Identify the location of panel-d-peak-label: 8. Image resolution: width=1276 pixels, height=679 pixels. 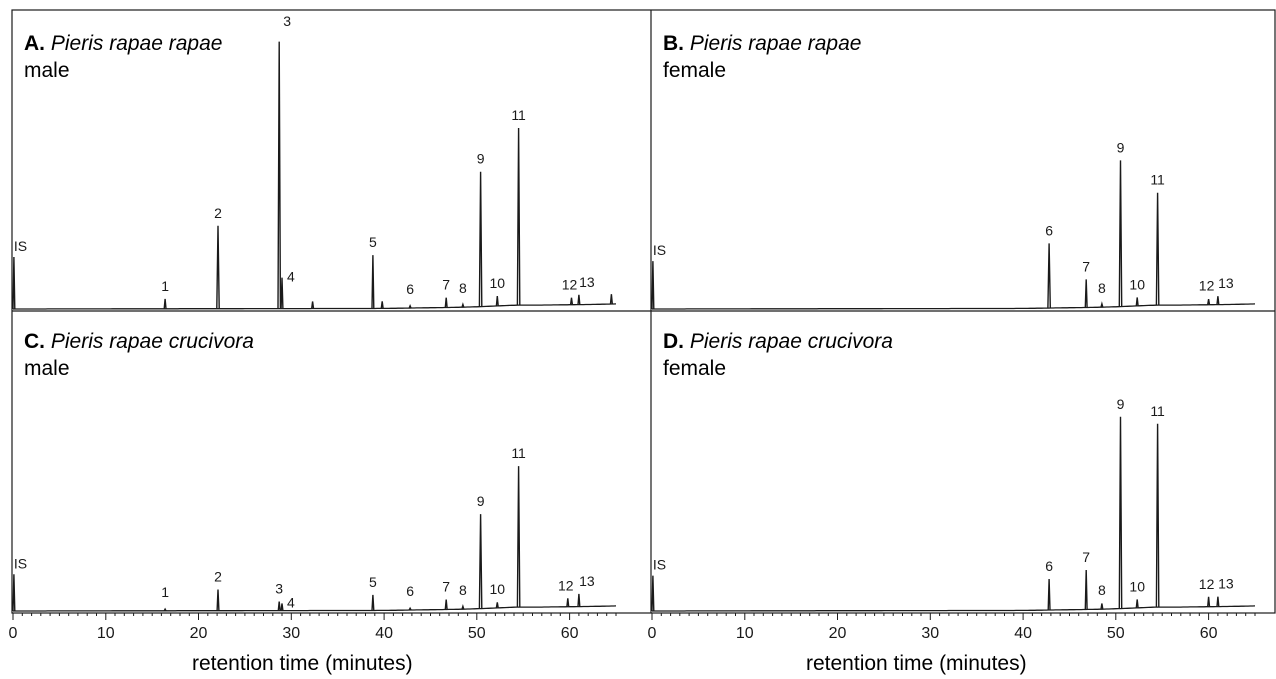
(1102, 590).